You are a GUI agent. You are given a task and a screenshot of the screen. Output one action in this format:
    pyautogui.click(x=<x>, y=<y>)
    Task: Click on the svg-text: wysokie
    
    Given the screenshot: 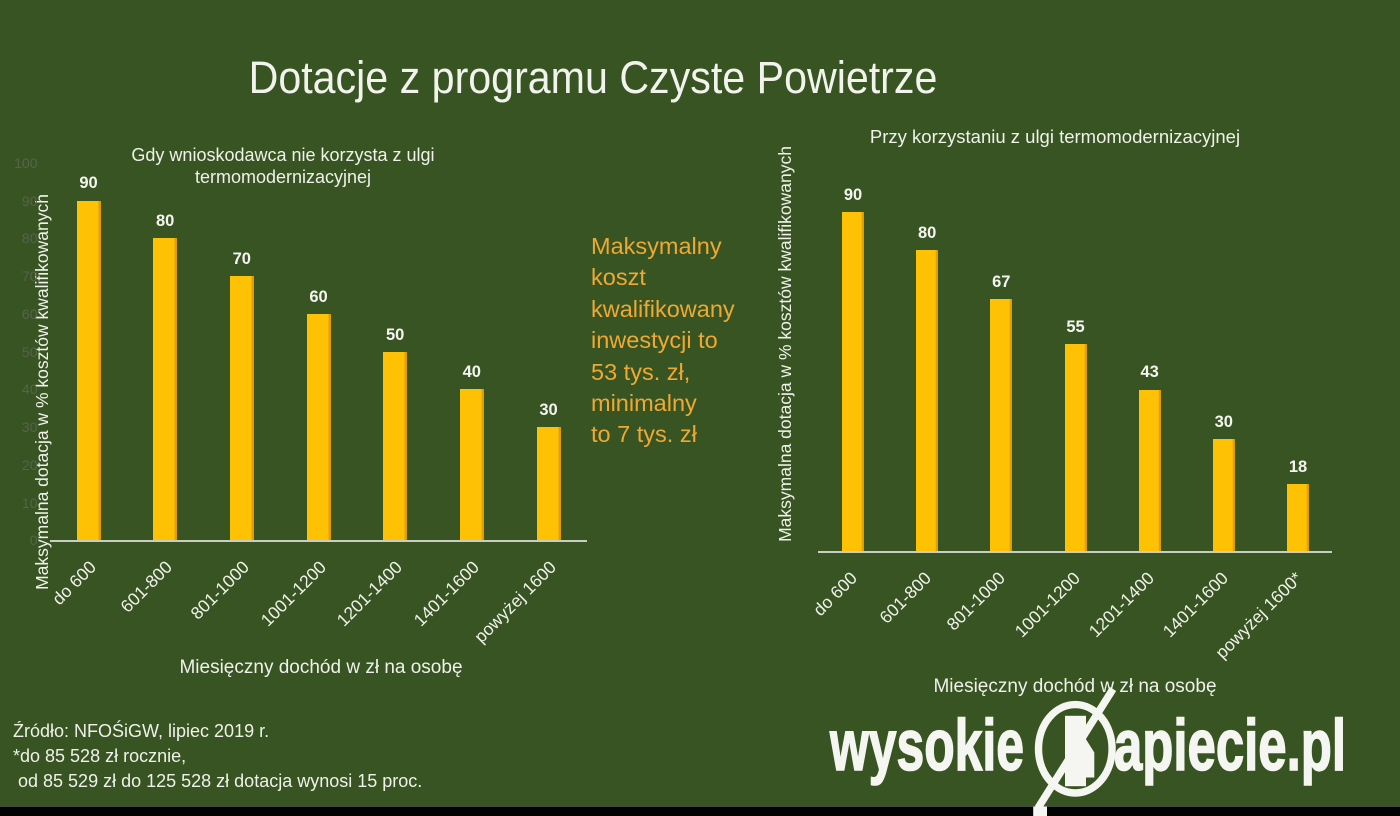 What is the action you would take?
    pyautogui.click(x=926, y=746)
    